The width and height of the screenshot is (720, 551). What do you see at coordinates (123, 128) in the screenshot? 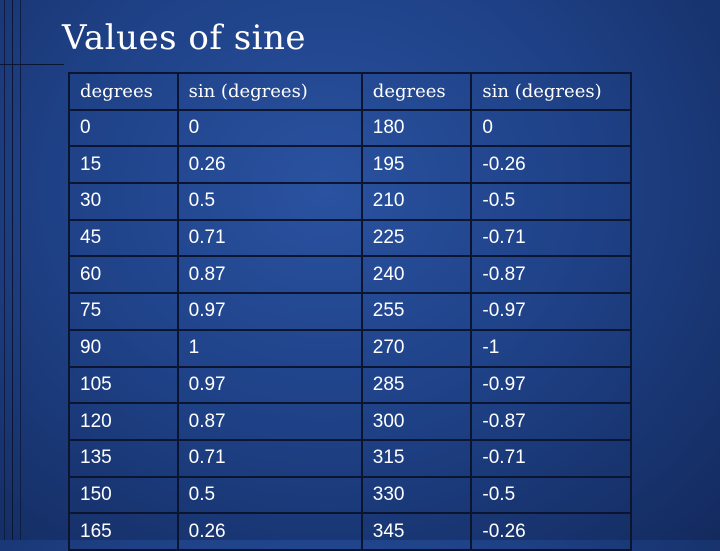
I see `cell-degrees: 0` at bounding box center [123, 128].